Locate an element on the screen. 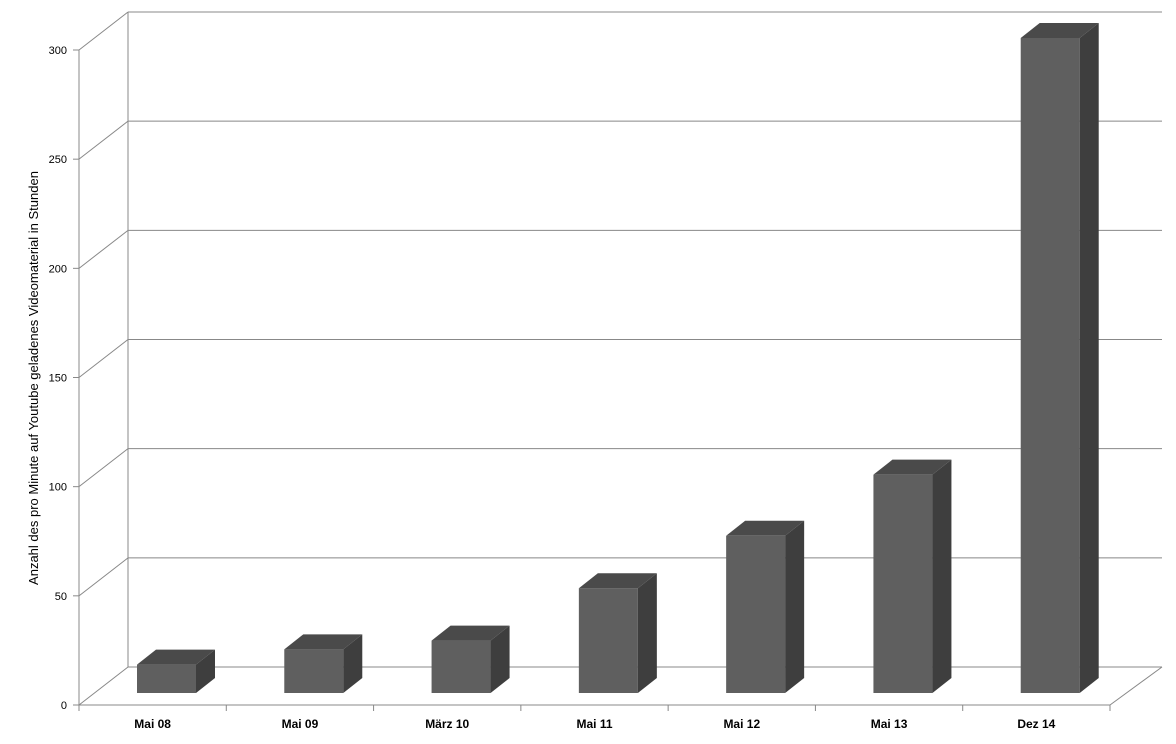 The image size is (1176, 744). x-tick-label: Dez 14 is located at coordinates (1036, 724).